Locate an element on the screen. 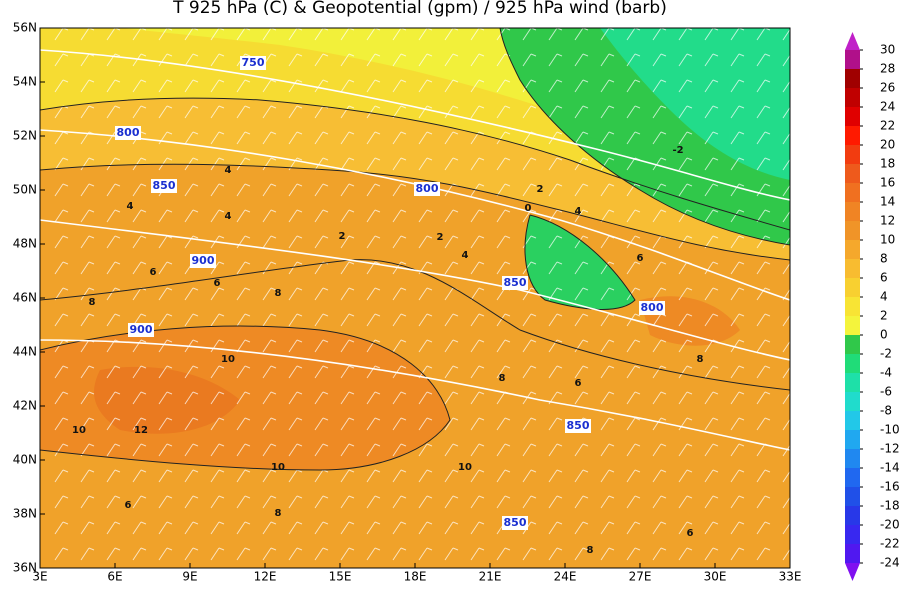 The width and height of the screenshot is (915, 614). temperature-label: 2 is located at coordinates (440, 237).